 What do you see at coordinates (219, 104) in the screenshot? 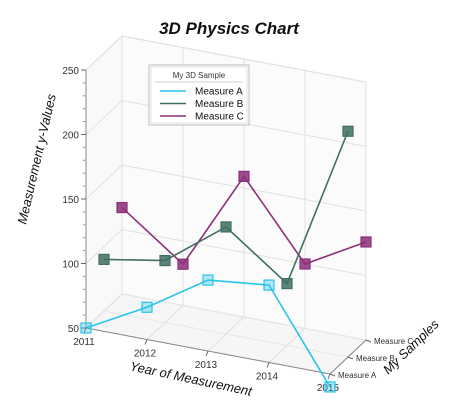
I see `legend-entry-label: Measure B` at bounding box center [219, 104].